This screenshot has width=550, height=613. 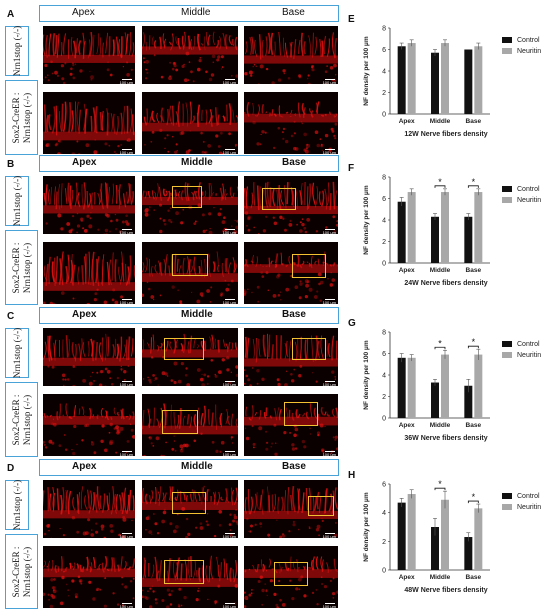 What do you see at coordinates (190, 57) in the screenshot?
I see `stain-group` at bounding box center [190, 57].